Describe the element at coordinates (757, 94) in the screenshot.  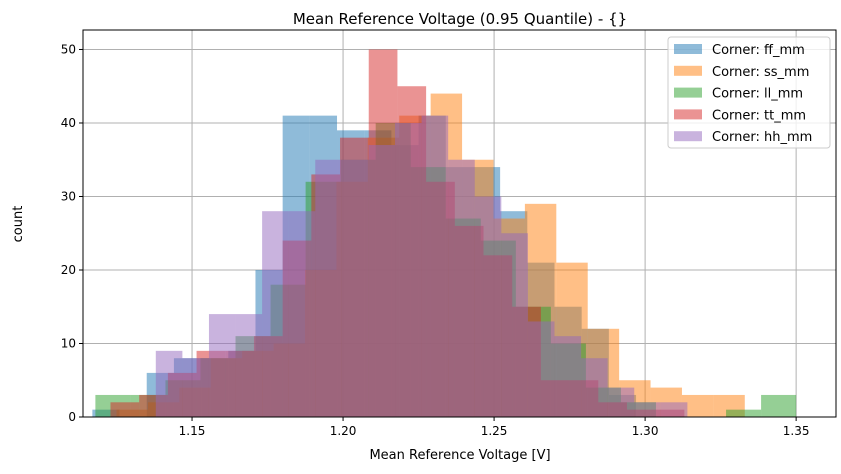
I see `legend-label: Corner: ll_mm` at that location.